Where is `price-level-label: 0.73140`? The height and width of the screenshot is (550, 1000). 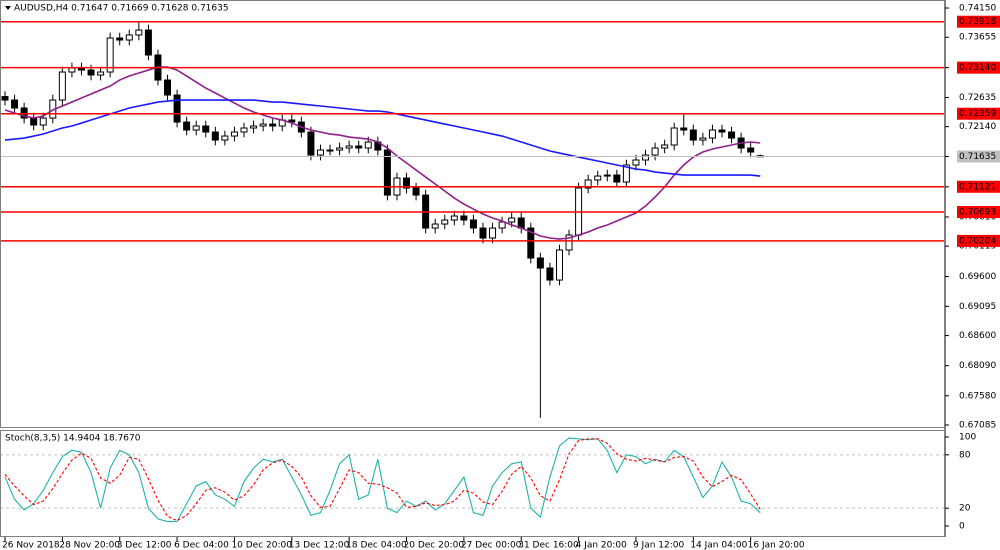
price-level-label: 0.73140 is located at coordinates (977, 68).